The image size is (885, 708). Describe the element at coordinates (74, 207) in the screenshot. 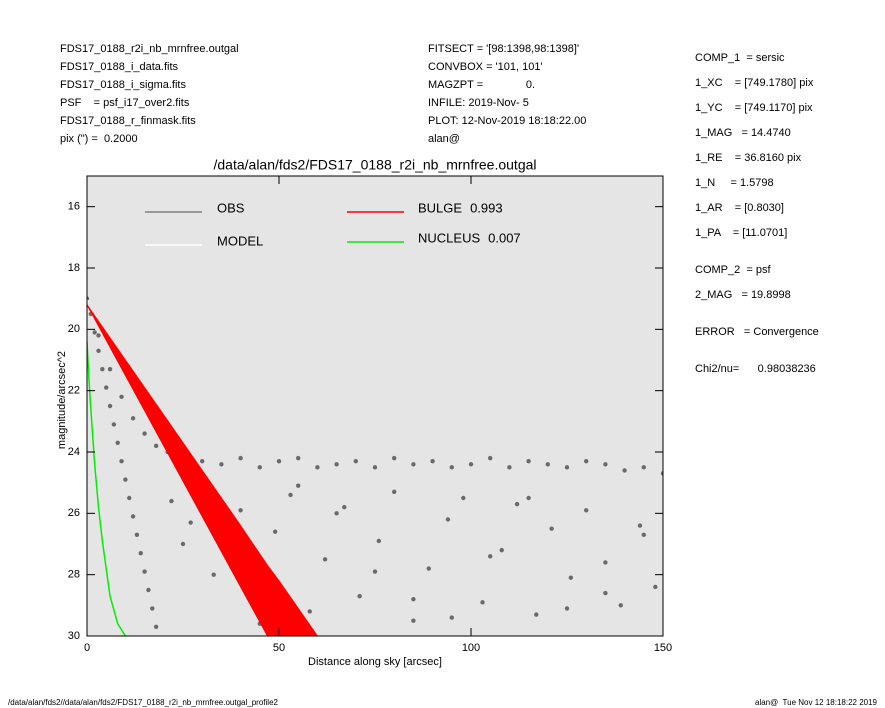

I see `y-tick-label: 16` at that location.